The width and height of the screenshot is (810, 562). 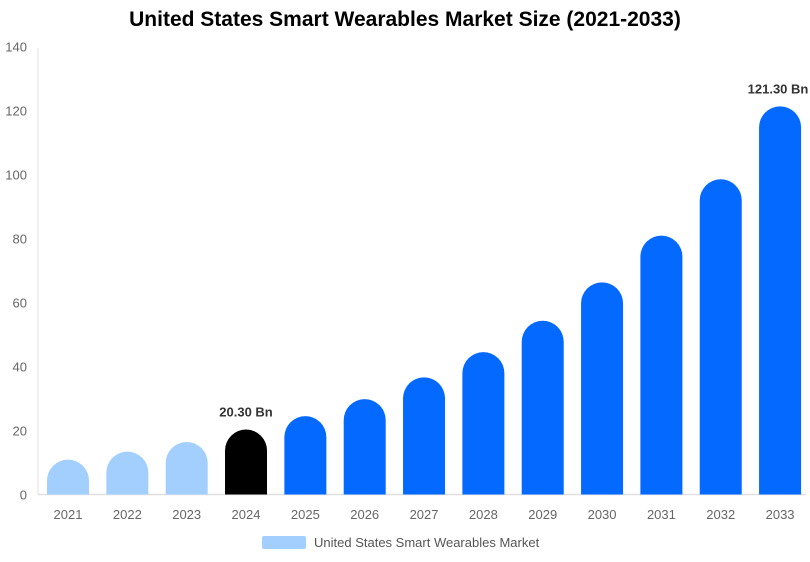 I want to click on x-tick-label: 2031, so click(x=661, y=514).